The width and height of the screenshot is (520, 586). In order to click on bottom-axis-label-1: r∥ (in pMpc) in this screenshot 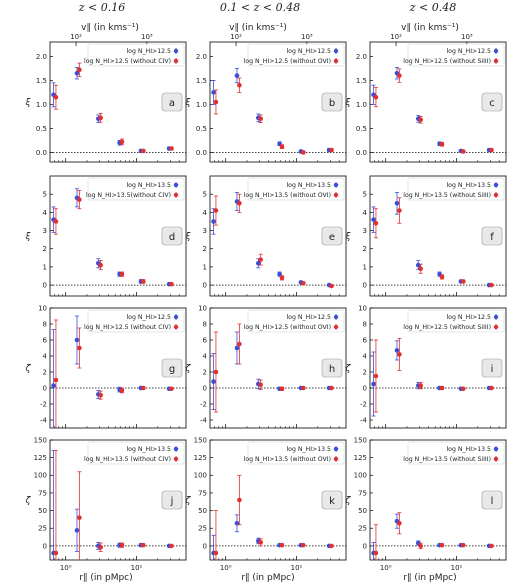, I will do `click(105, 578)`.